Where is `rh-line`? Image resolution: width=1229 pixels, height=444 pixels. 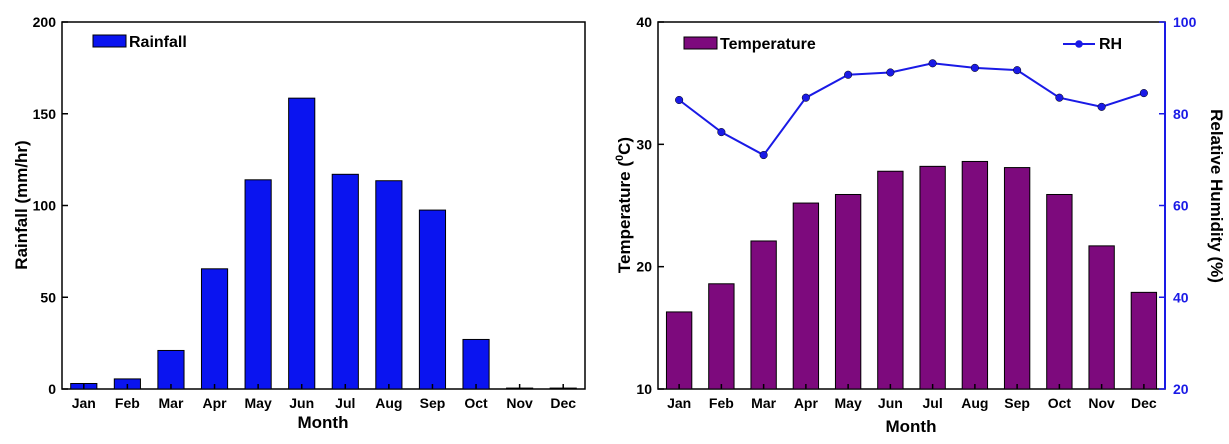 rh-line is located at coordinates (911, 109).